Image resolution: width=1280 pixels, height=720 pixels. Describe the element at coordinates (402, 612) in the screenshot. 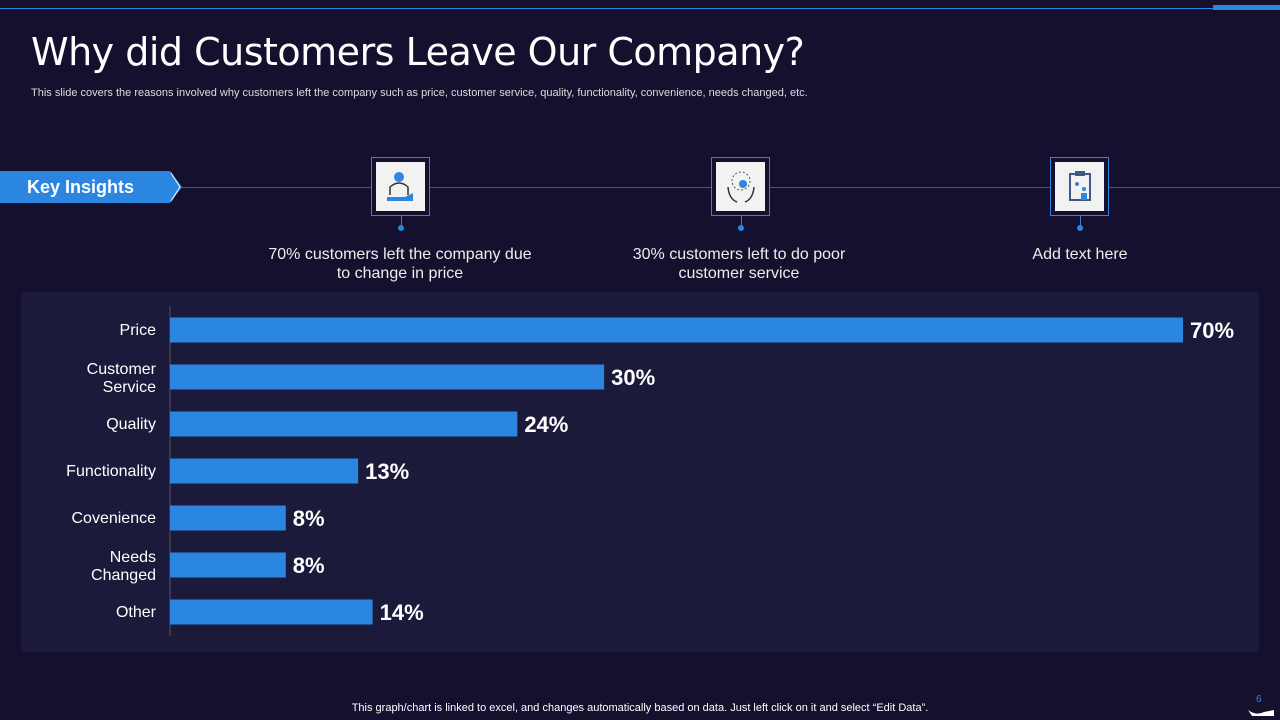

I see `data-label: 14%` at that location.